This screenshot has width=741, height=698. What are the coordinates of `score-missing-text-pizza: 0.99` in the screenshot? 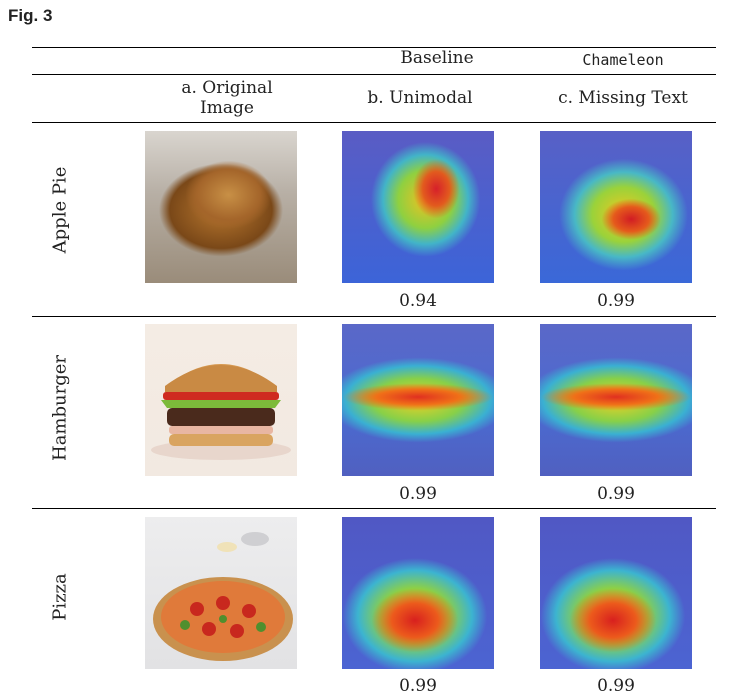 It's located at (616, 686).